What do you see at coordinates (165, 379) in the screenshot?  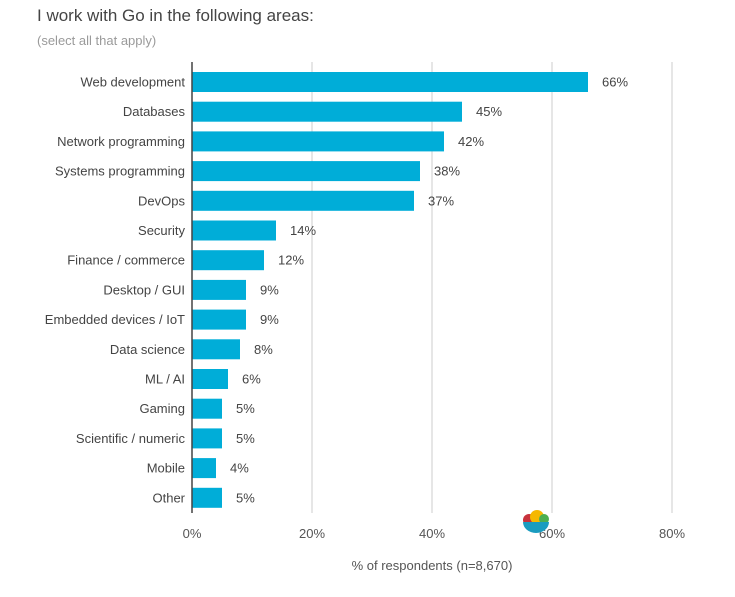 I see `category-label: ML / AI` at bounding box center [165, 379].